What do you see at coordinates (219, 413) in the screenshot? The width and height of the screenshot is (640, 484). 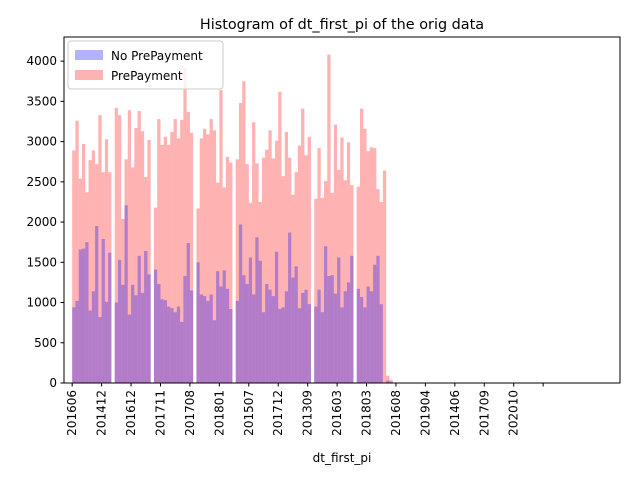 I see `x-tick-label: 201801` at bounding box center [219, 413].